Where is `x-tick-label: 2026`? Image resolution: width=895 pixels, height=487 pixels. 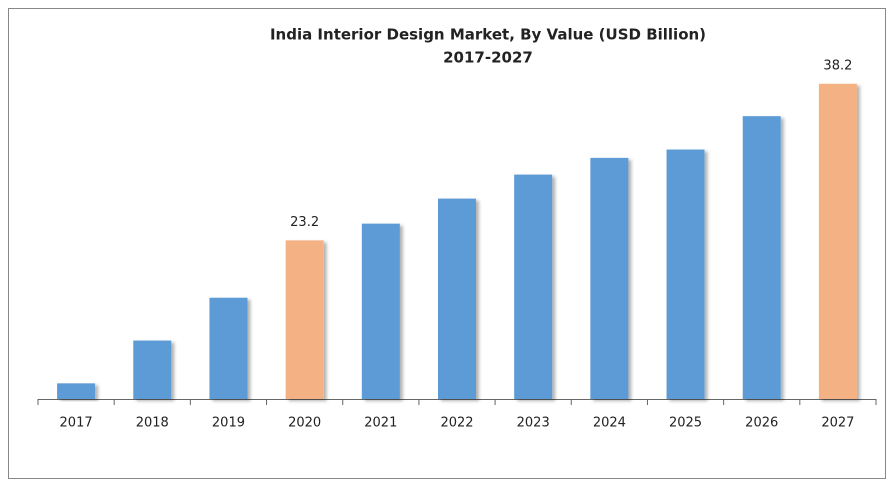 x-tick-label: 2026 is located at coordinates (761, 423).